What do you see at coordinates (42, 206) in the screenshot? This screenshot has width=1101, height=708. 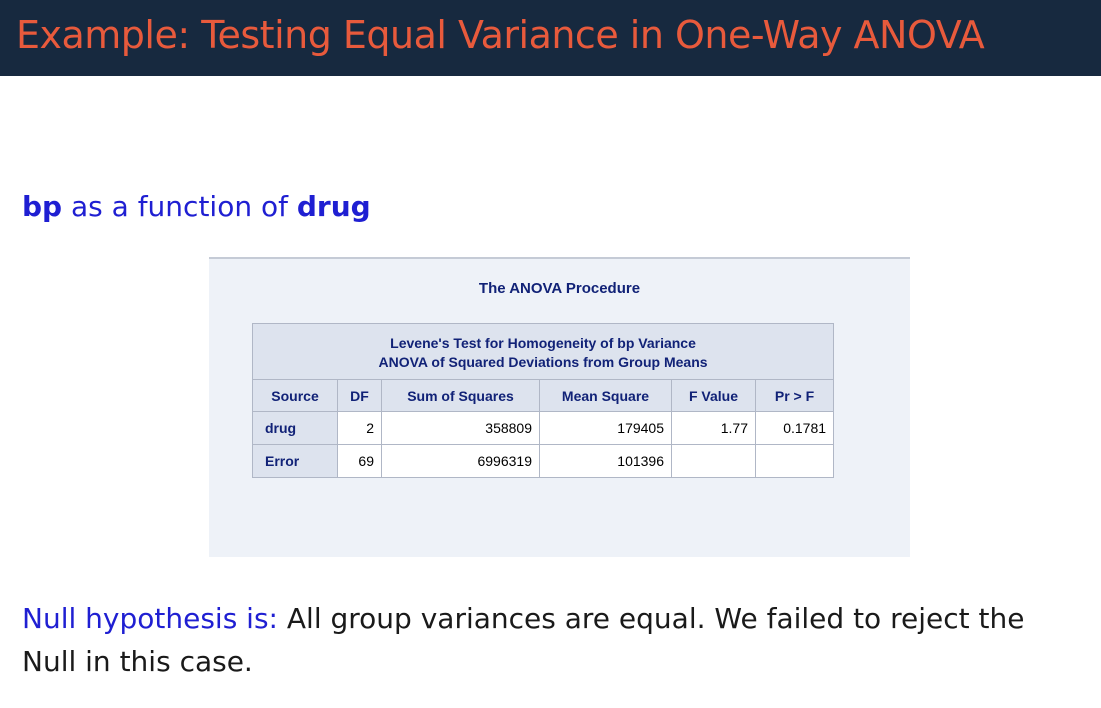 I see `response-variable: bp` at bounding box center [42, 206].